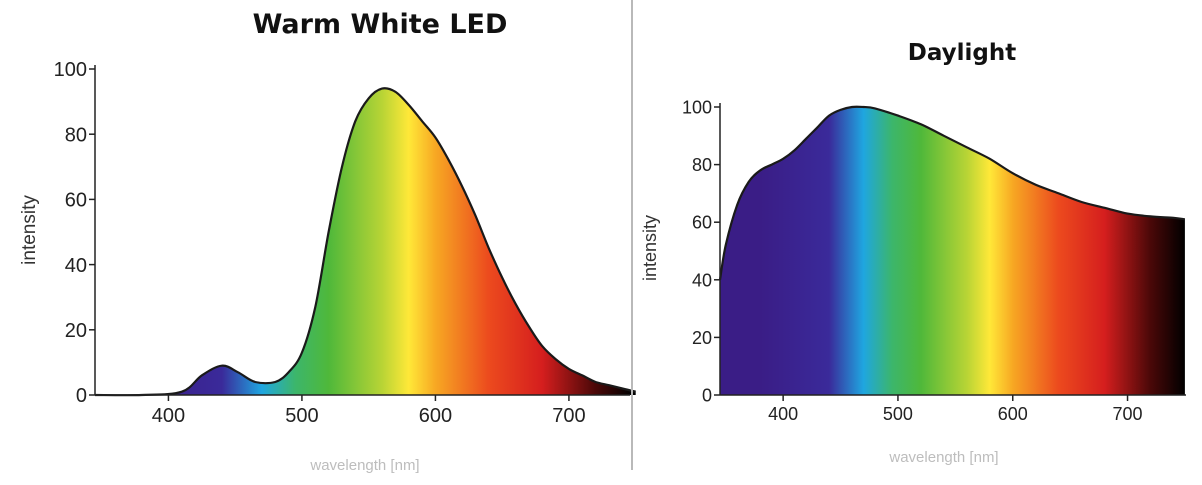 The image size is (1202, 485). I want to click on chart-title: Warm White LED, so click(380, 24).